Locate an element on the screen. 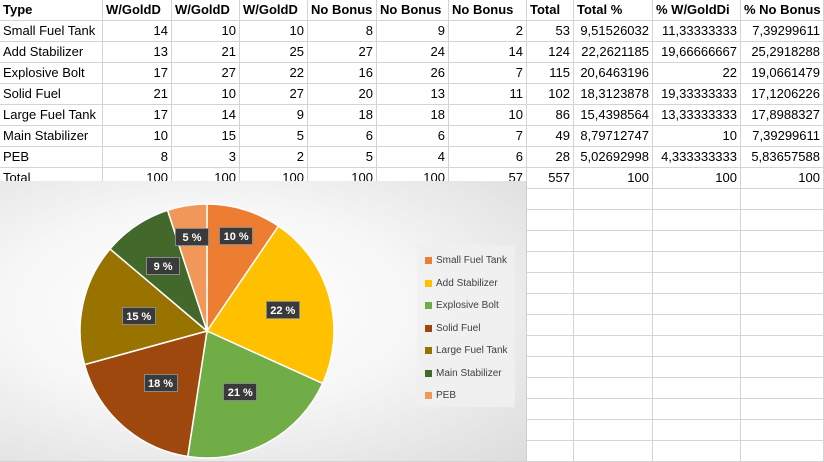 The image size is (824, 462). value-cell: 9,51526032 is located at coordinates (613, 31).